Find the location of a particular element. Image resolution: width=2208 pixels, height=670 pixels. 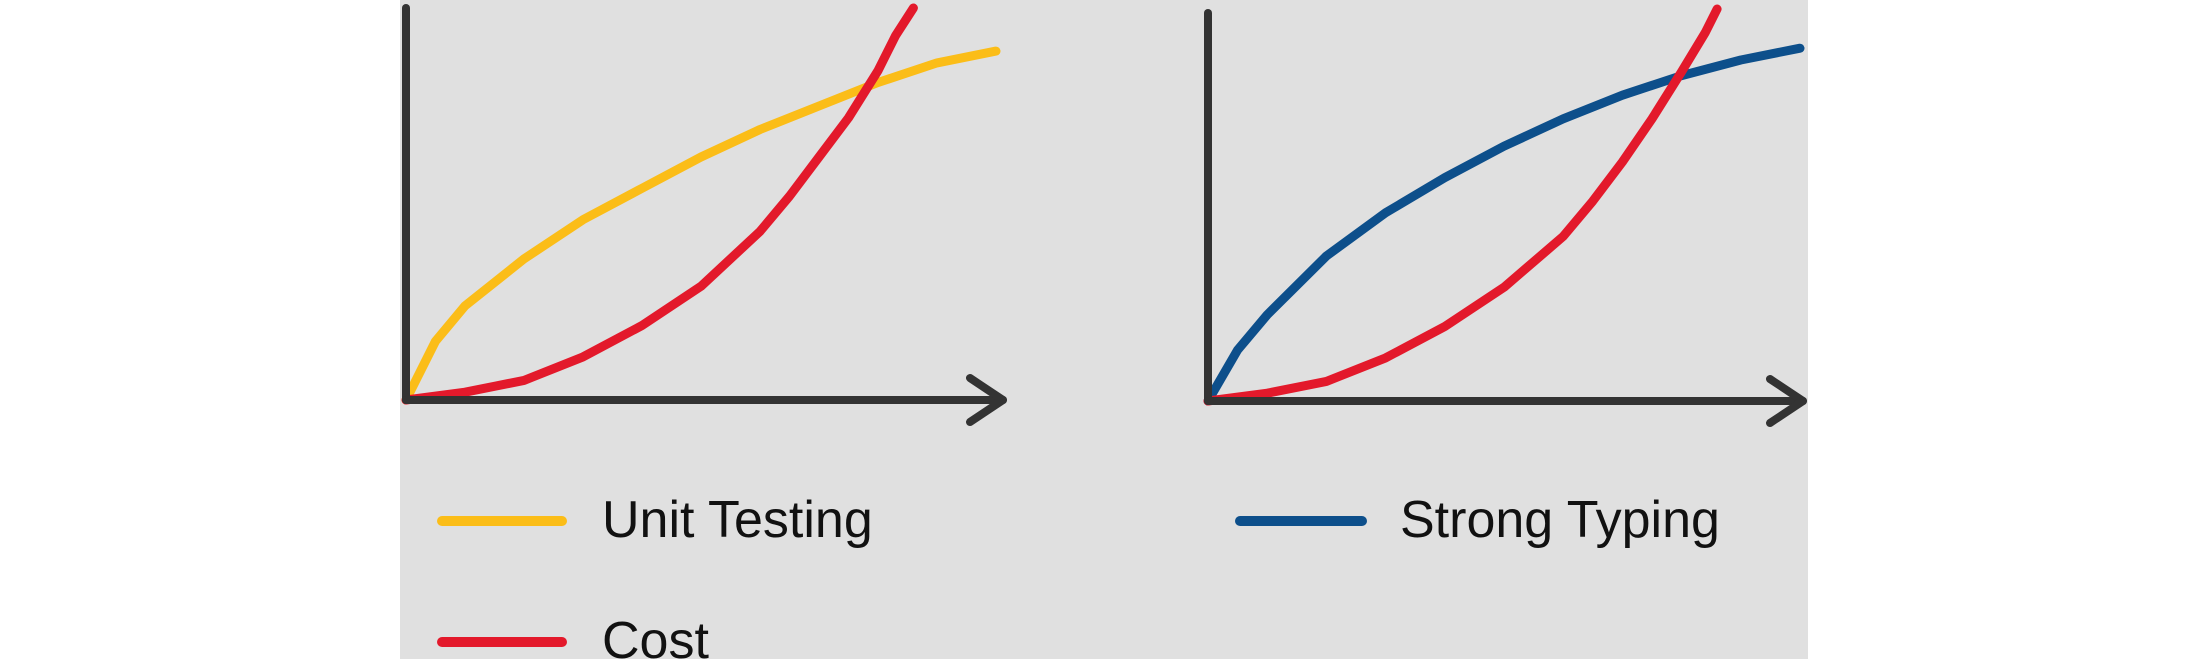

legend-label-unit-testing: Unit Testing is located at coordinates (737, 520).